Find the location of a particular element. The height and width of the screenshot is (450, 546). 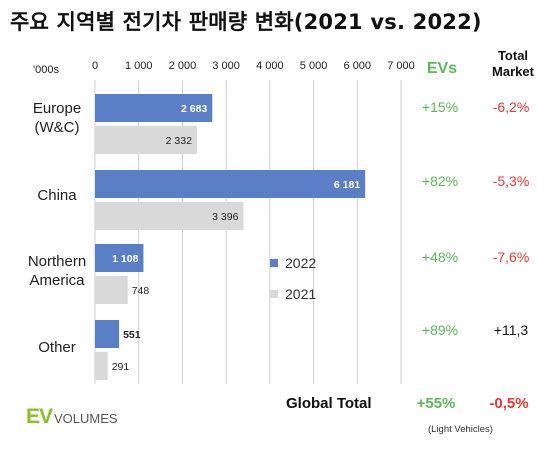

x-tick-label: 0 is located at coordinates (95, 66).